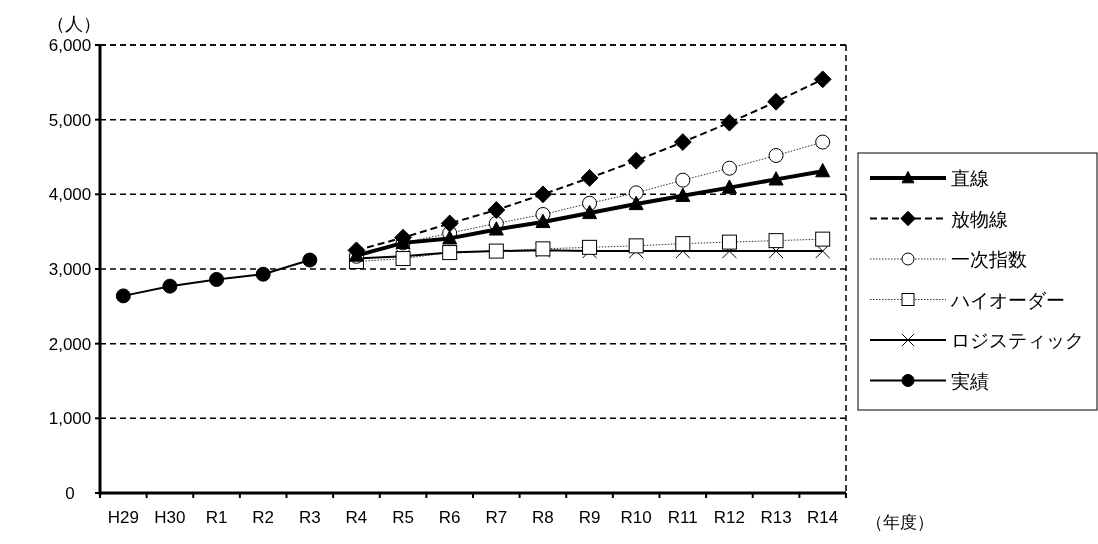 This screenshot has height=544, width=1098. What do you see at coordinates (589, 517) in the screenshot?
I see `x-tick-label: R9` at bounding box center [589, 517].